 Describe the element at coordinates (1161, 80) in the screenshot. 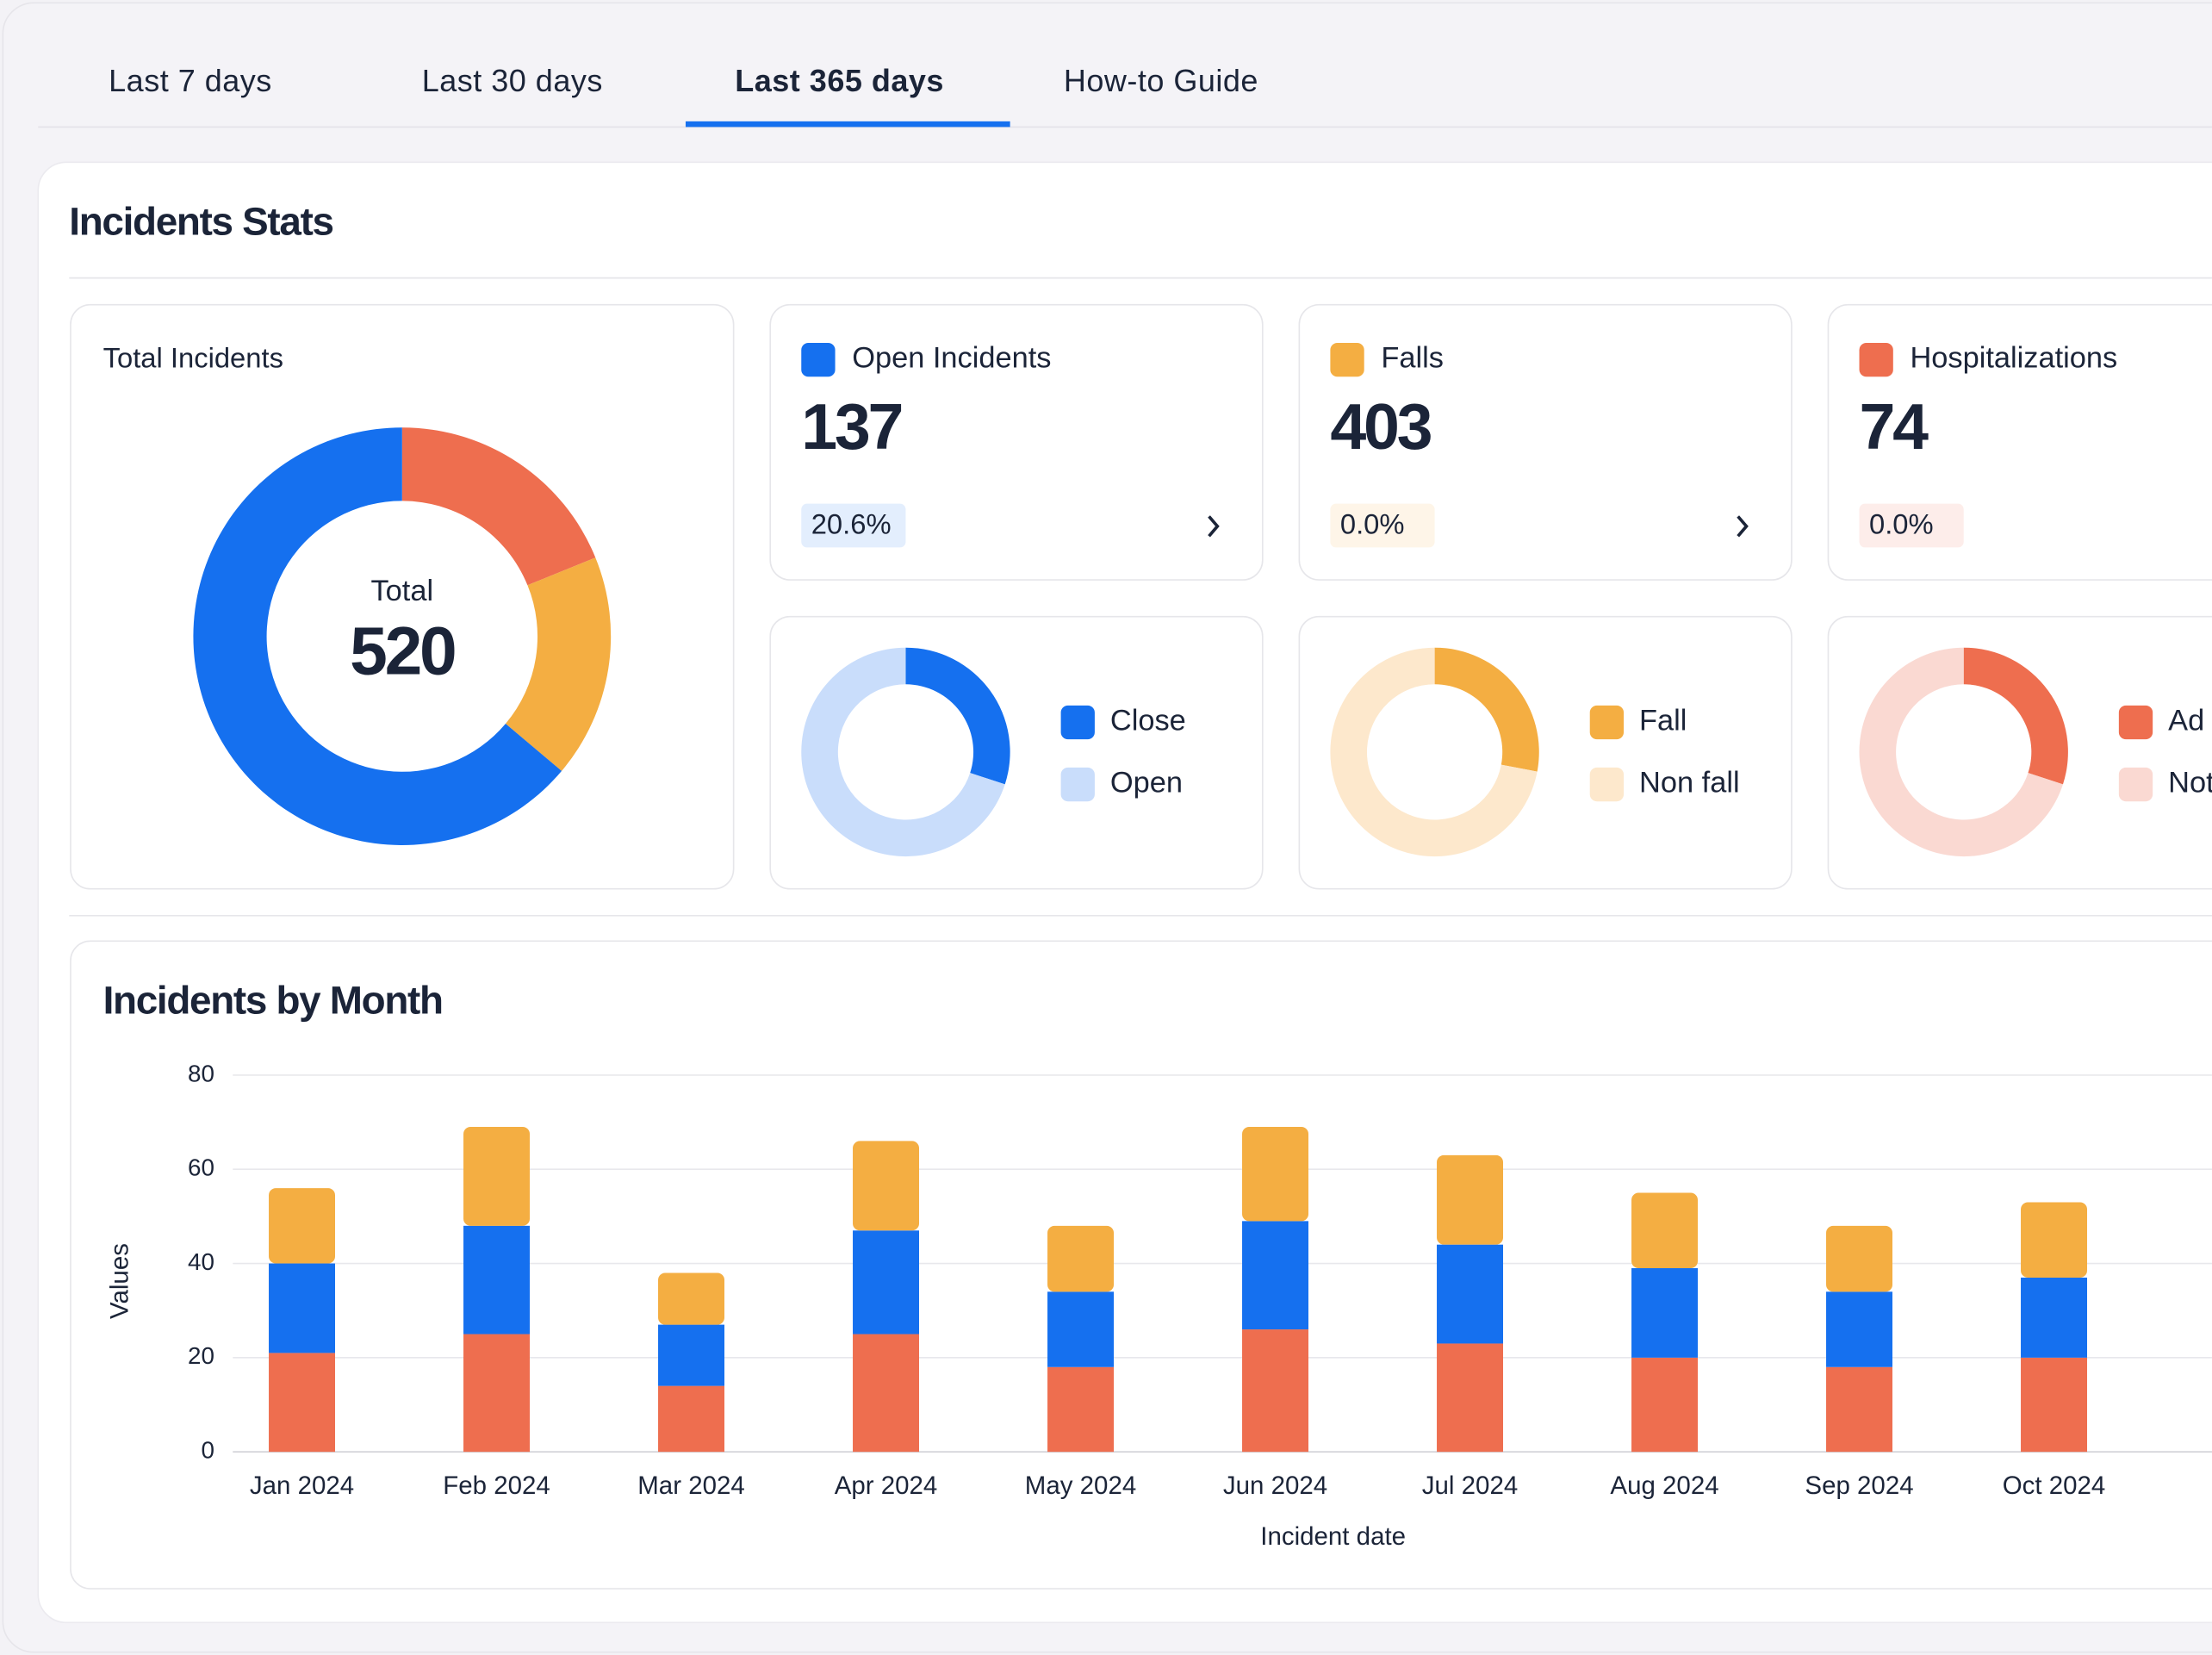

I see `tab: How-to Guide` at that location.